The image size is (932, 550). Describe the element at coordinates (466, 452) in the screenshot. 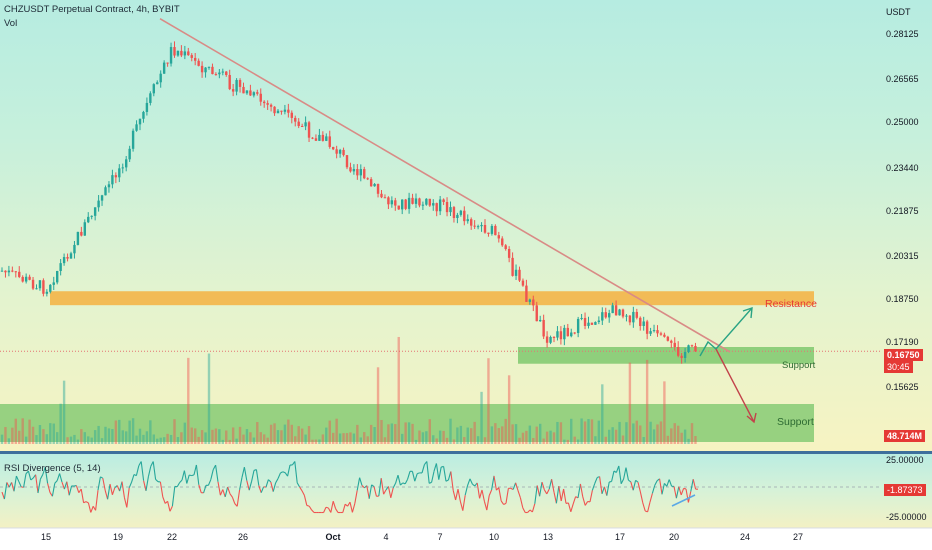

I see `pane-separator` at that location.